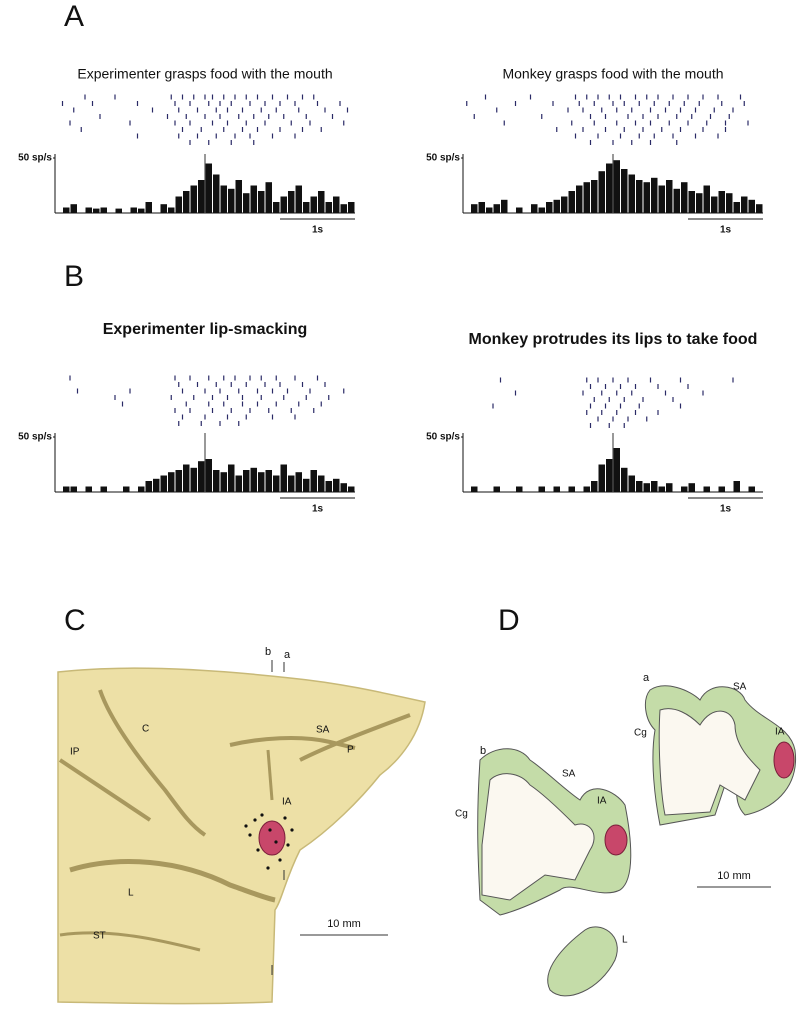 Image resolution: width=800 pixels, height=1016 pixels. Describe the element at coordinates (75, 752) in the screenshot. I see `sulcus-label: IP` at that location.